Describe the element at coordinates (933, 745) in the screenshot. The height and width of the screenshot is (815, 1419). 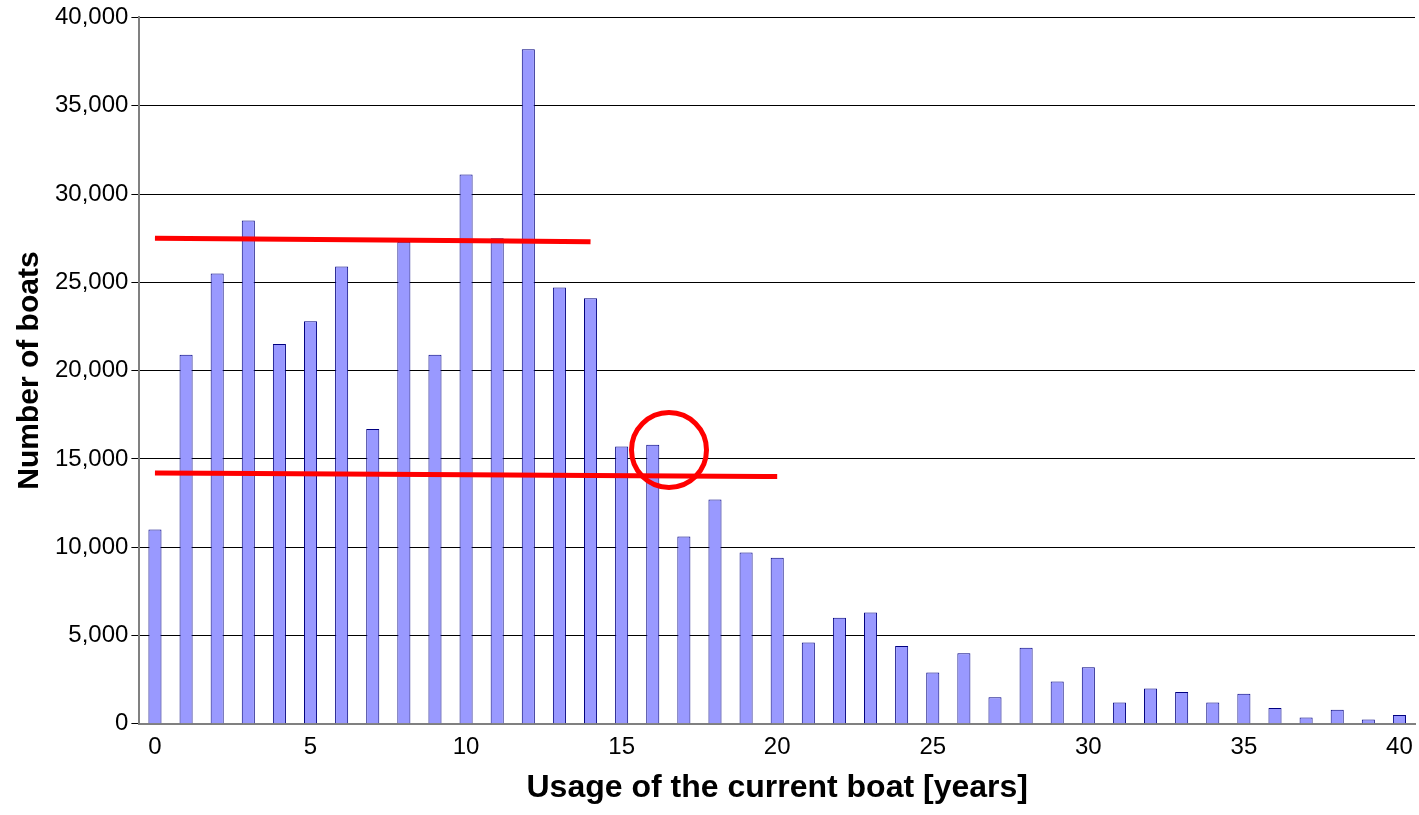
I see `x-tick-label: 25` at that location.